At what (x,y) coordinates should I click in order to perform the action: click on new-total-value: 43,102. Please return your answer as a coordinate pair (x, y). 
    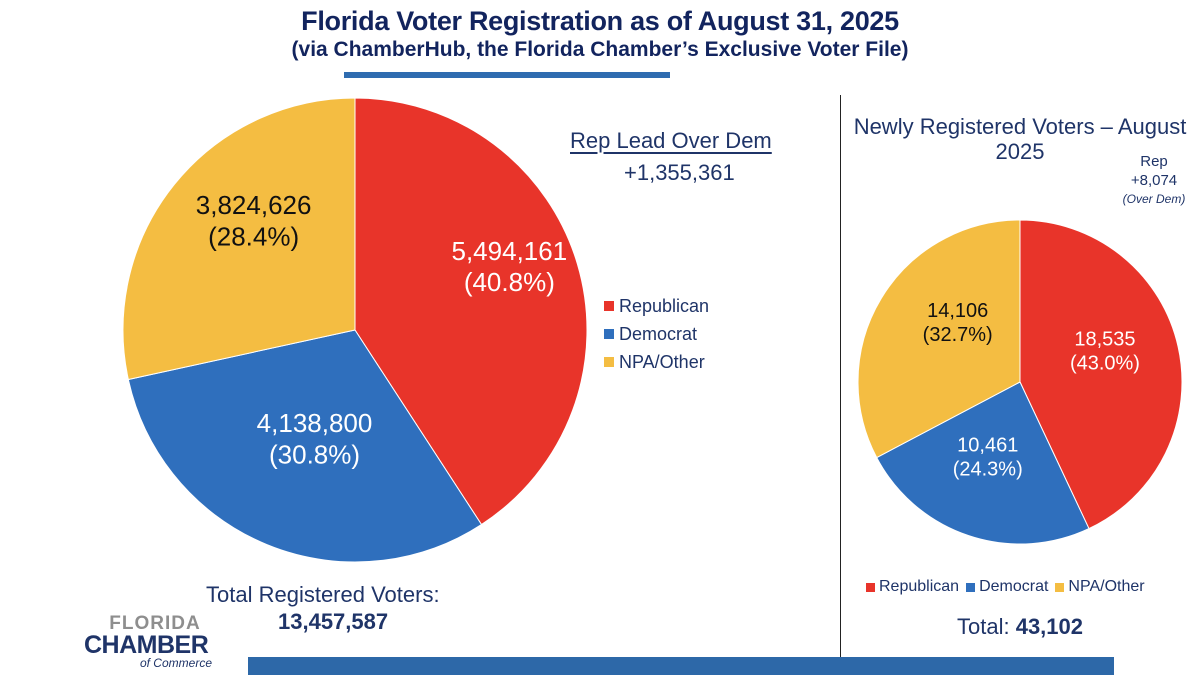
    Looking at the image, I should click on (1049, 626).